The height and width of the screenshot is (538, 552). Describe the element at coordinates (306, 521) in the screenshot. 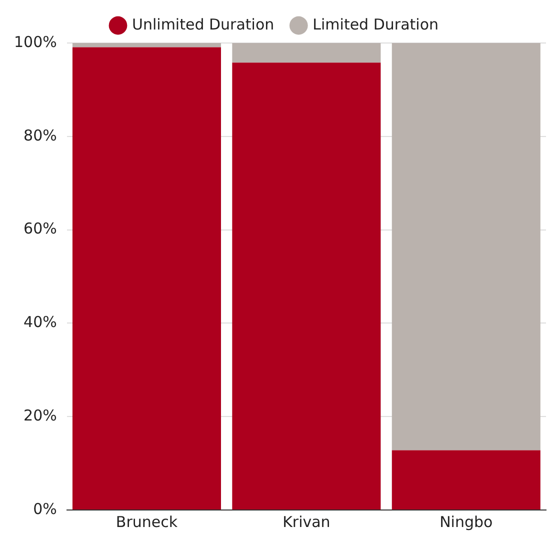

I see `x-tick-label: Krivan` at that location.